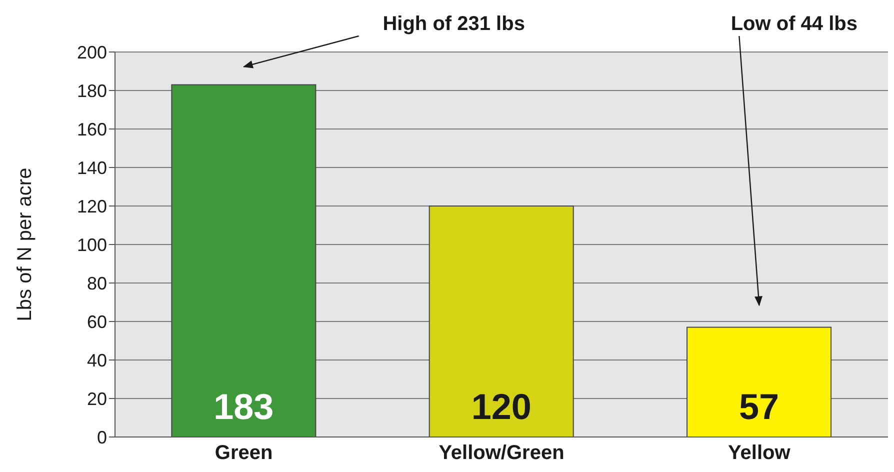  I want to click on x-tick-label: Yellow, so click(759, 453).